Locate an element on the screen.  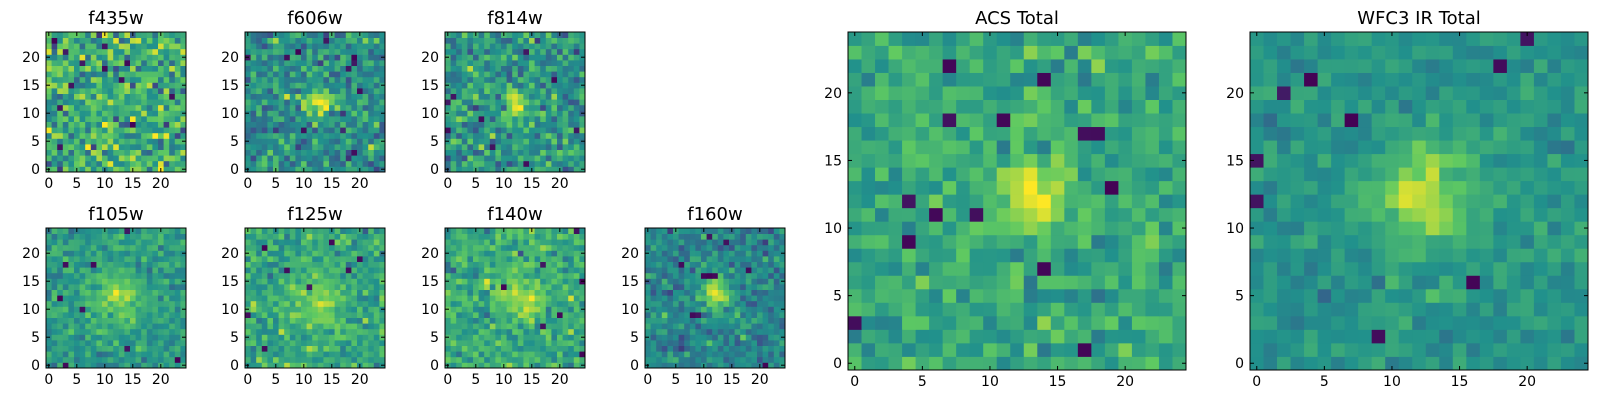
axes-frame is located at coordinates (116, 298).